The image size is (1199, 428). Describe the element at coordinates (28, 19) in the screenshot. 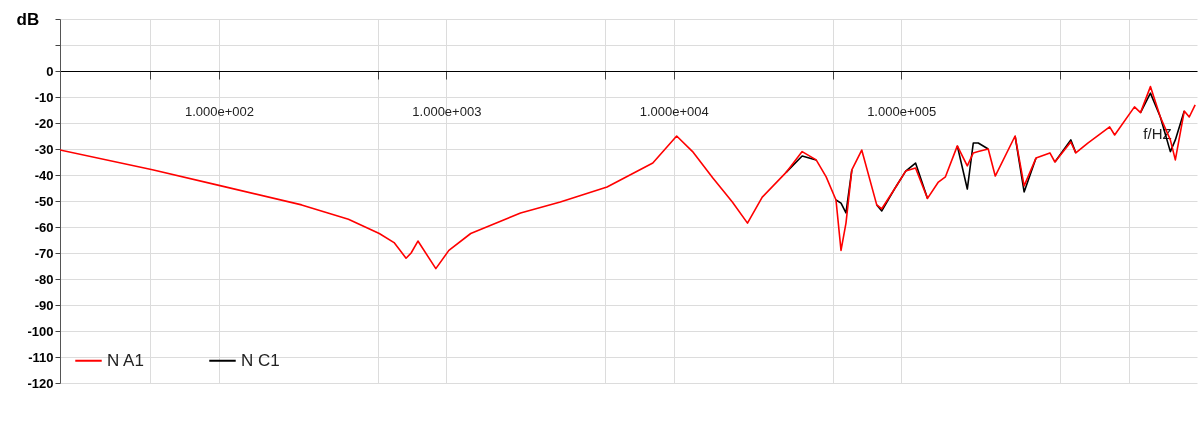

I see `y-axis-title: dB` at that location.